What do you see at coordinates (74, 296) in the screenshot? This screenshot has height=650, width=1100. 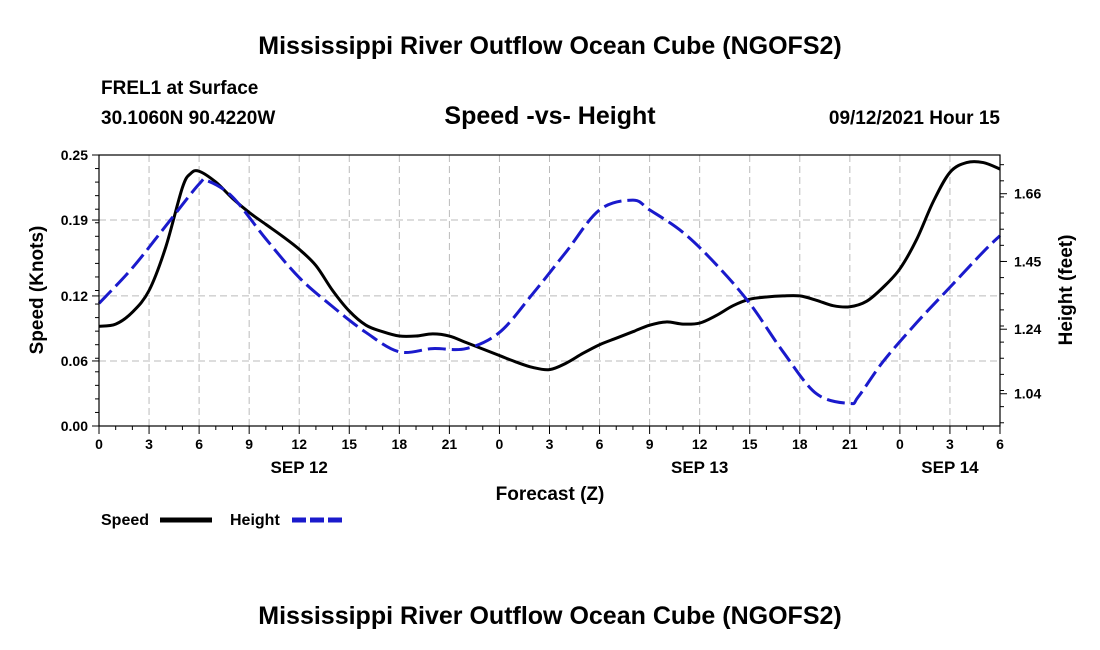 I see `y-tick-label: 0.12` at bounding box center [74, 296].